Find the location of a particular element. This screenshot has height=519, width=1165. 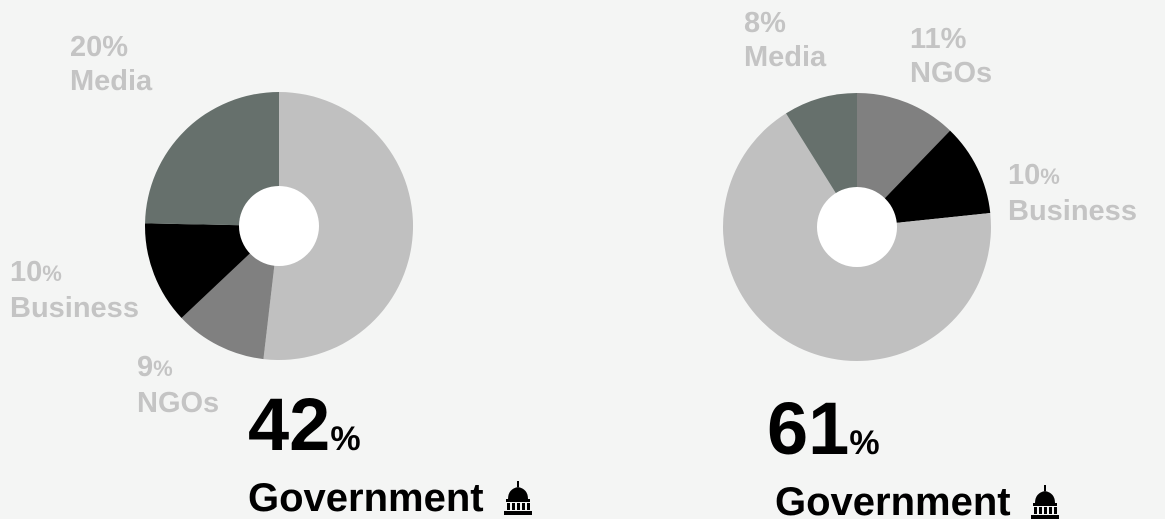

right-business-label: 10% Business is located at coordinates (1072, 193).